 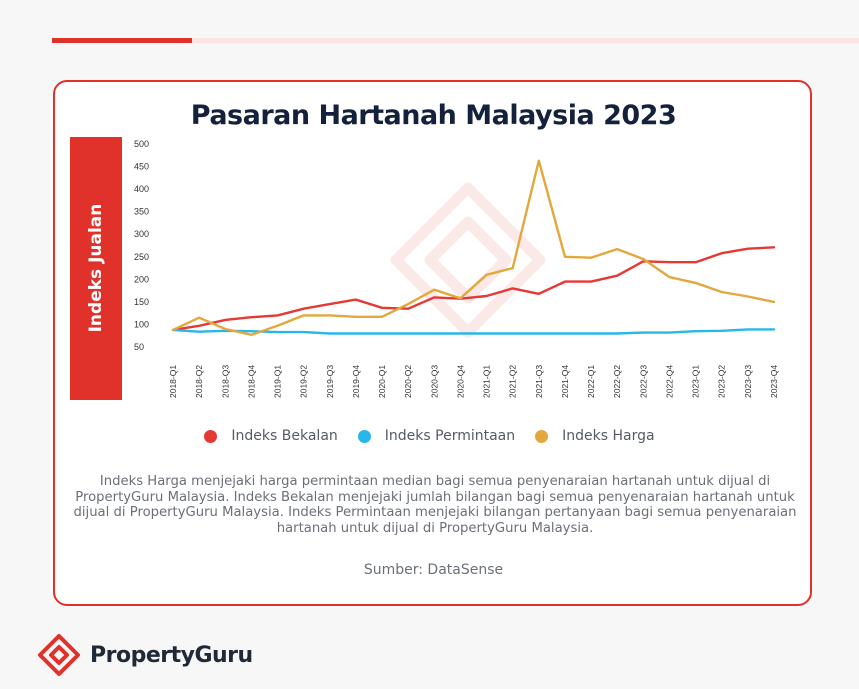 I want to click on y-tick-label: 300, so click(x=141, y=234).